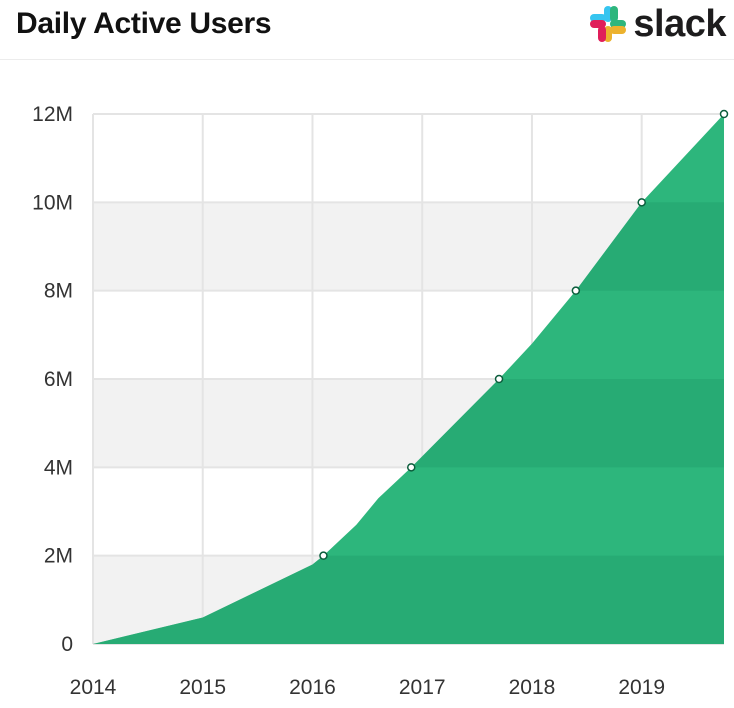 The image size is (734, 708). What do you see at coordinates (58, 291) in the screenshot?
I see `y-tick-label: 8M` at bounding box center [58, 291].